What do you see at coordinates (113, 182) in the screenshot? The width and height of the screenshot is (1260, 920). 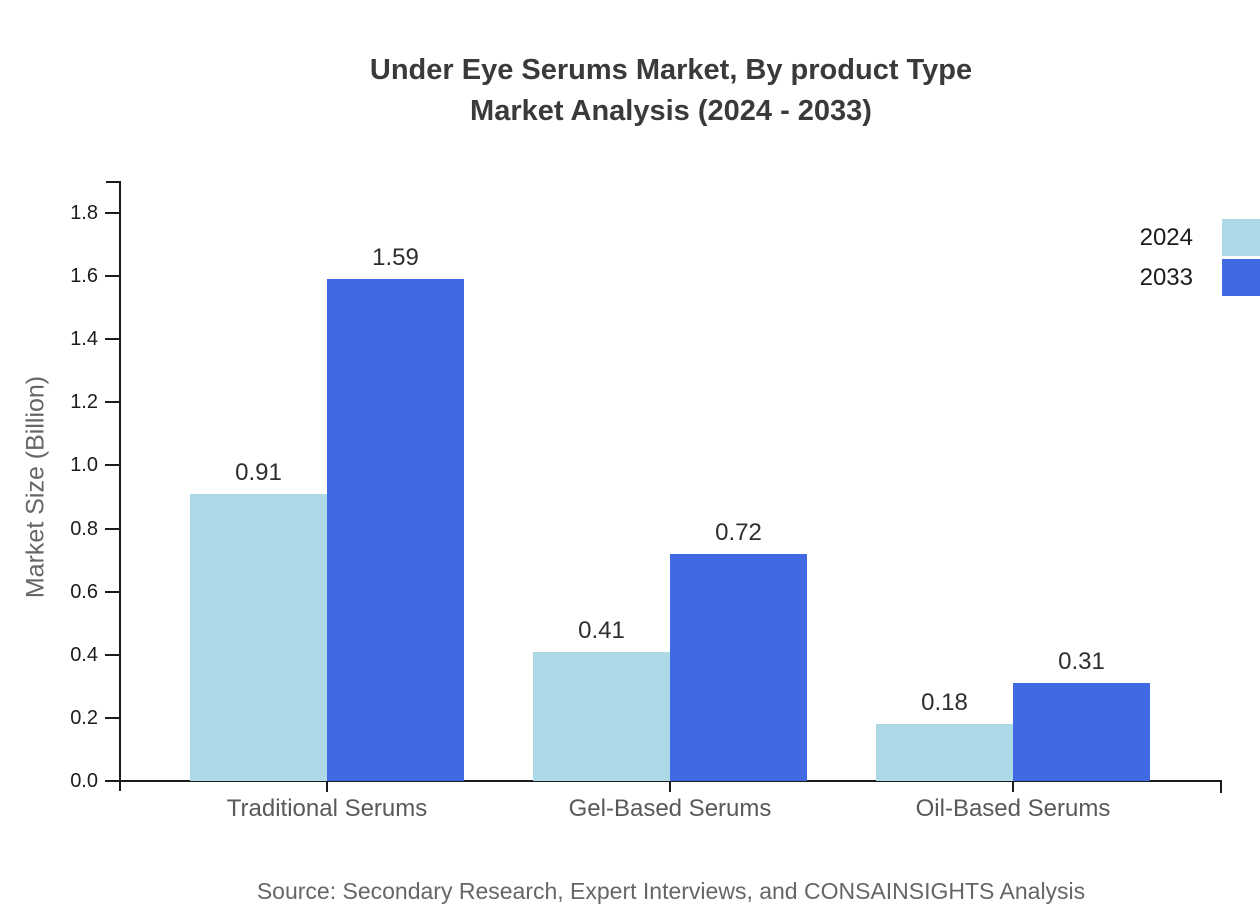 I see `y-axis-top-cap` at bounding box center [113, 182].